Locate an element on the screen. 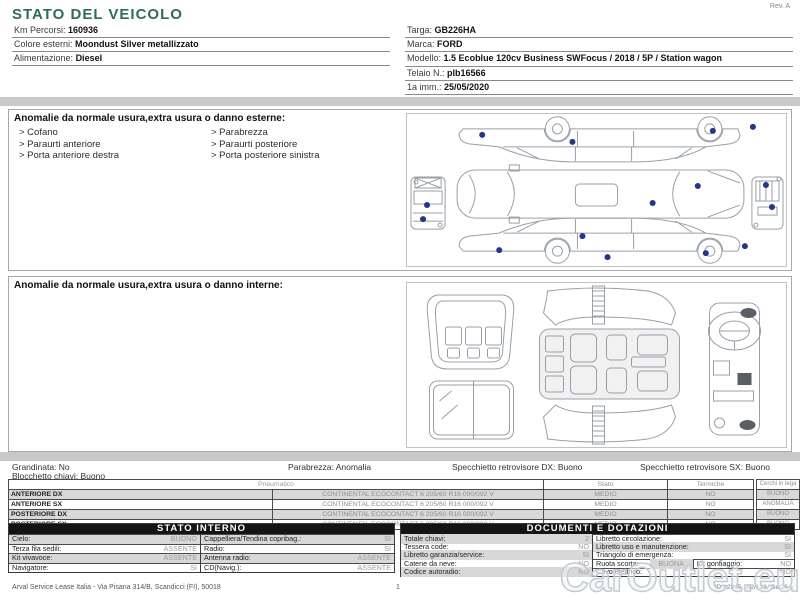 The image size is (800, 601). field-label: Navigatore: is located at coordinates (30, 567).